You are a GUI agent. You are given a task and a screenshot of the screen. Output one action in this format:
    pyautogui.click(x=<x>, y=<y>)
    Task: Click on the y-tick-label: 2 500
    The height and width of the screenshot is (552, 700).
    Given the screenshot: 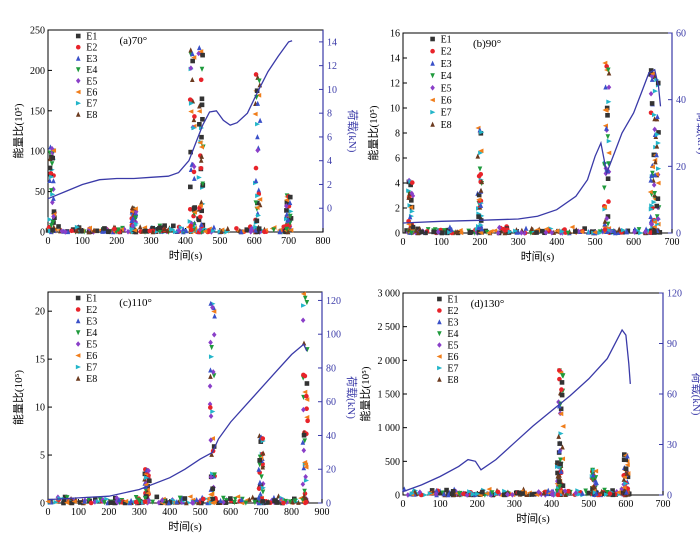 What is the action you would take?
    pyautogui.click(x=389, y=327)
    